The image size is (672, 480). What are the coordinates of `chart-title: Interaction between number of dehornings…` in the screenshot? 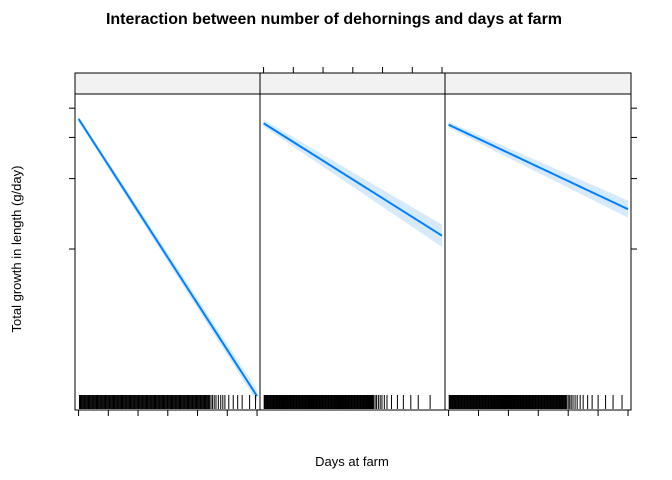 It's located at (334, 19).